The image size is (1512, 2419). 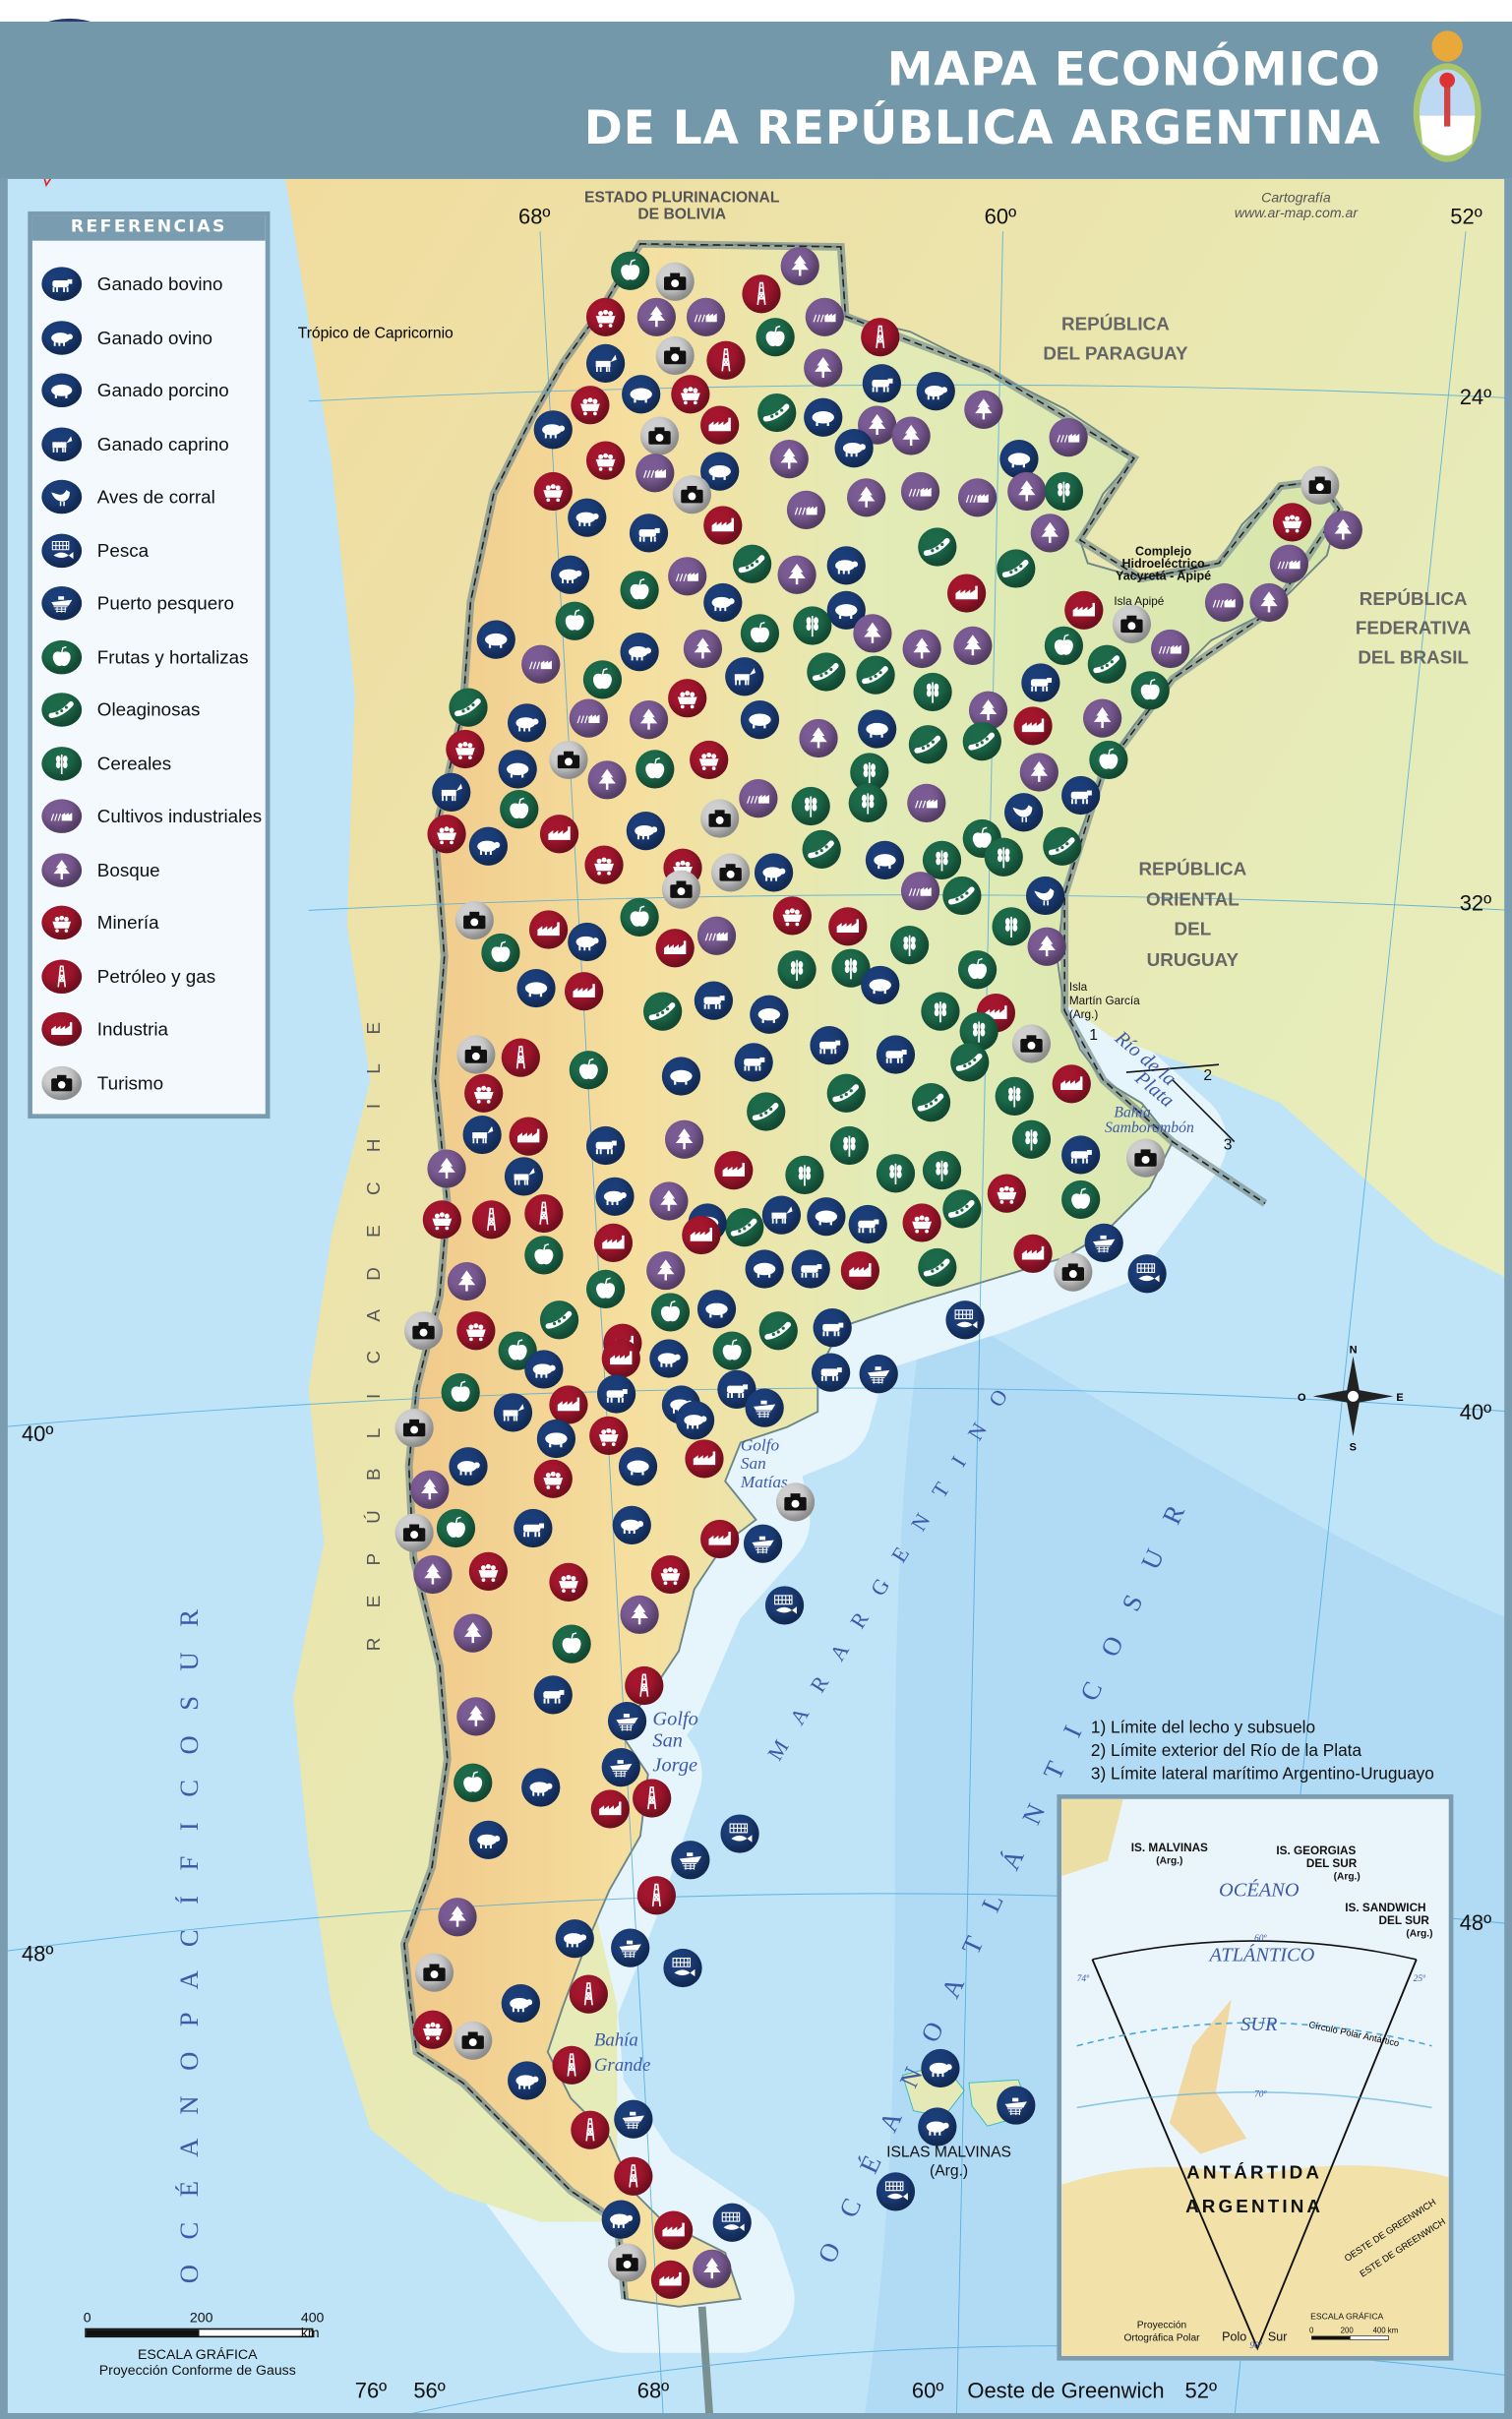 I want to click on san-matias-label-3: Matías, so click(x=764, y=1482).